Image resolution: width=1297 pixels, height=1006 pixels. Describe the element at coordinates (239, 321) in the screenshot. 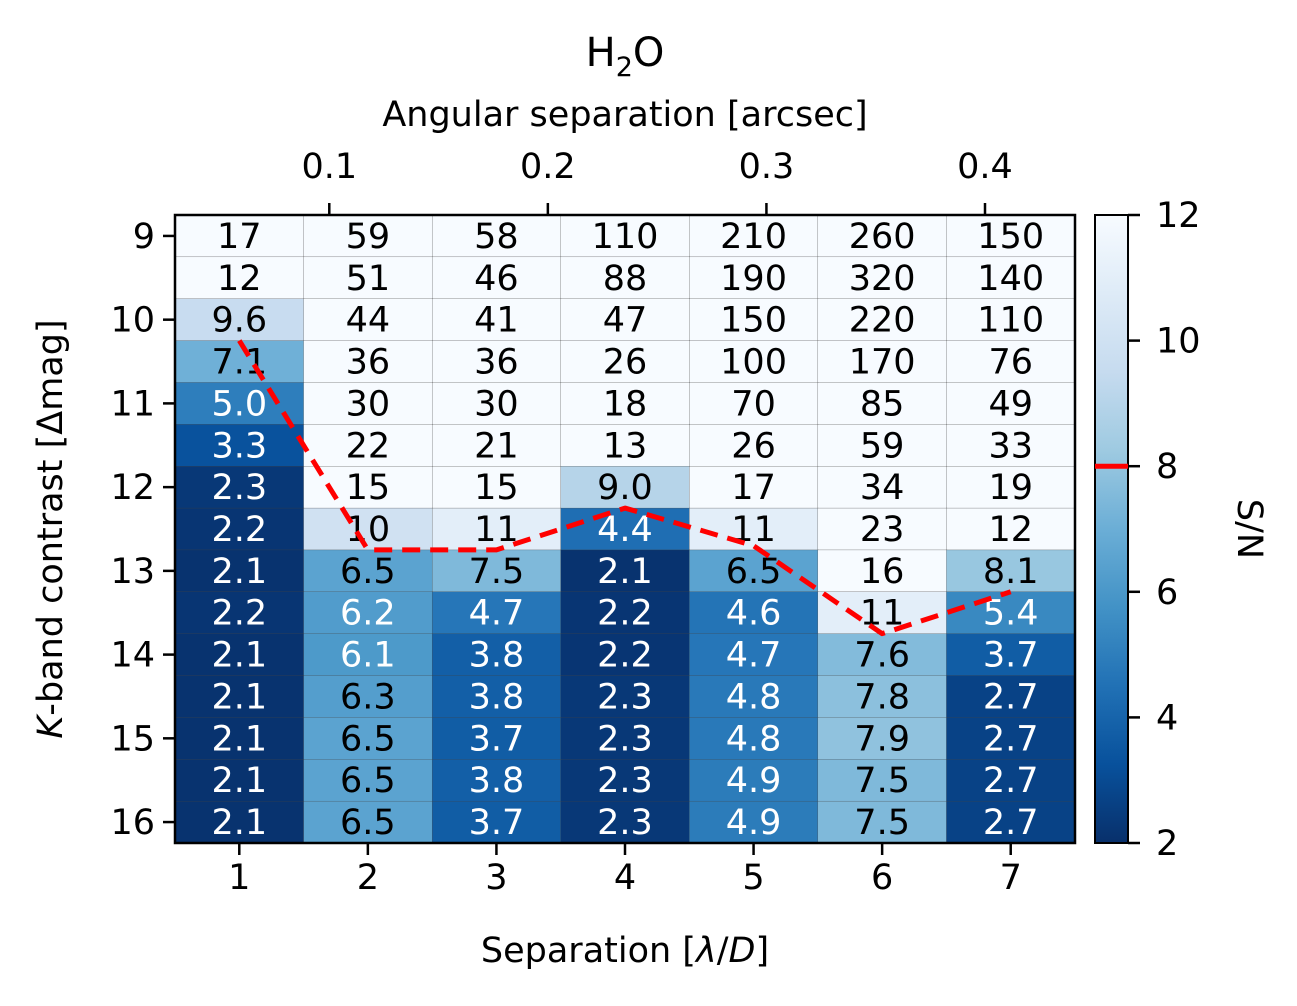

I see `cell-value-label: 9.6` at that location.